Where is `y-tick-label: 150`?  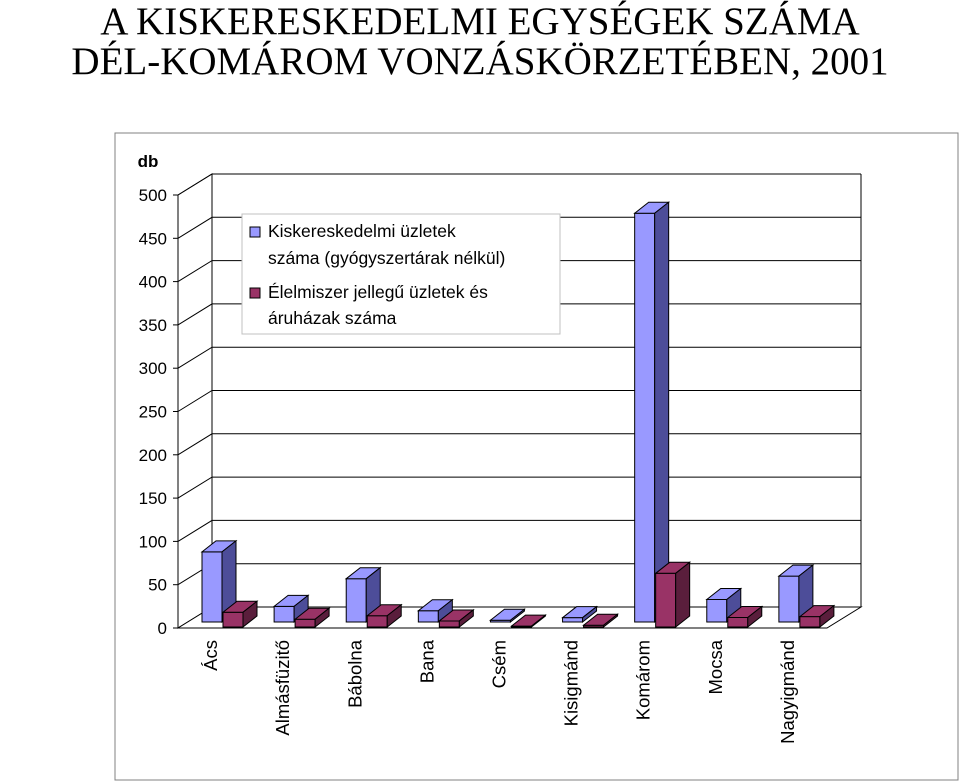
y-tick-label: 150 is located at coordinates (153, 498).